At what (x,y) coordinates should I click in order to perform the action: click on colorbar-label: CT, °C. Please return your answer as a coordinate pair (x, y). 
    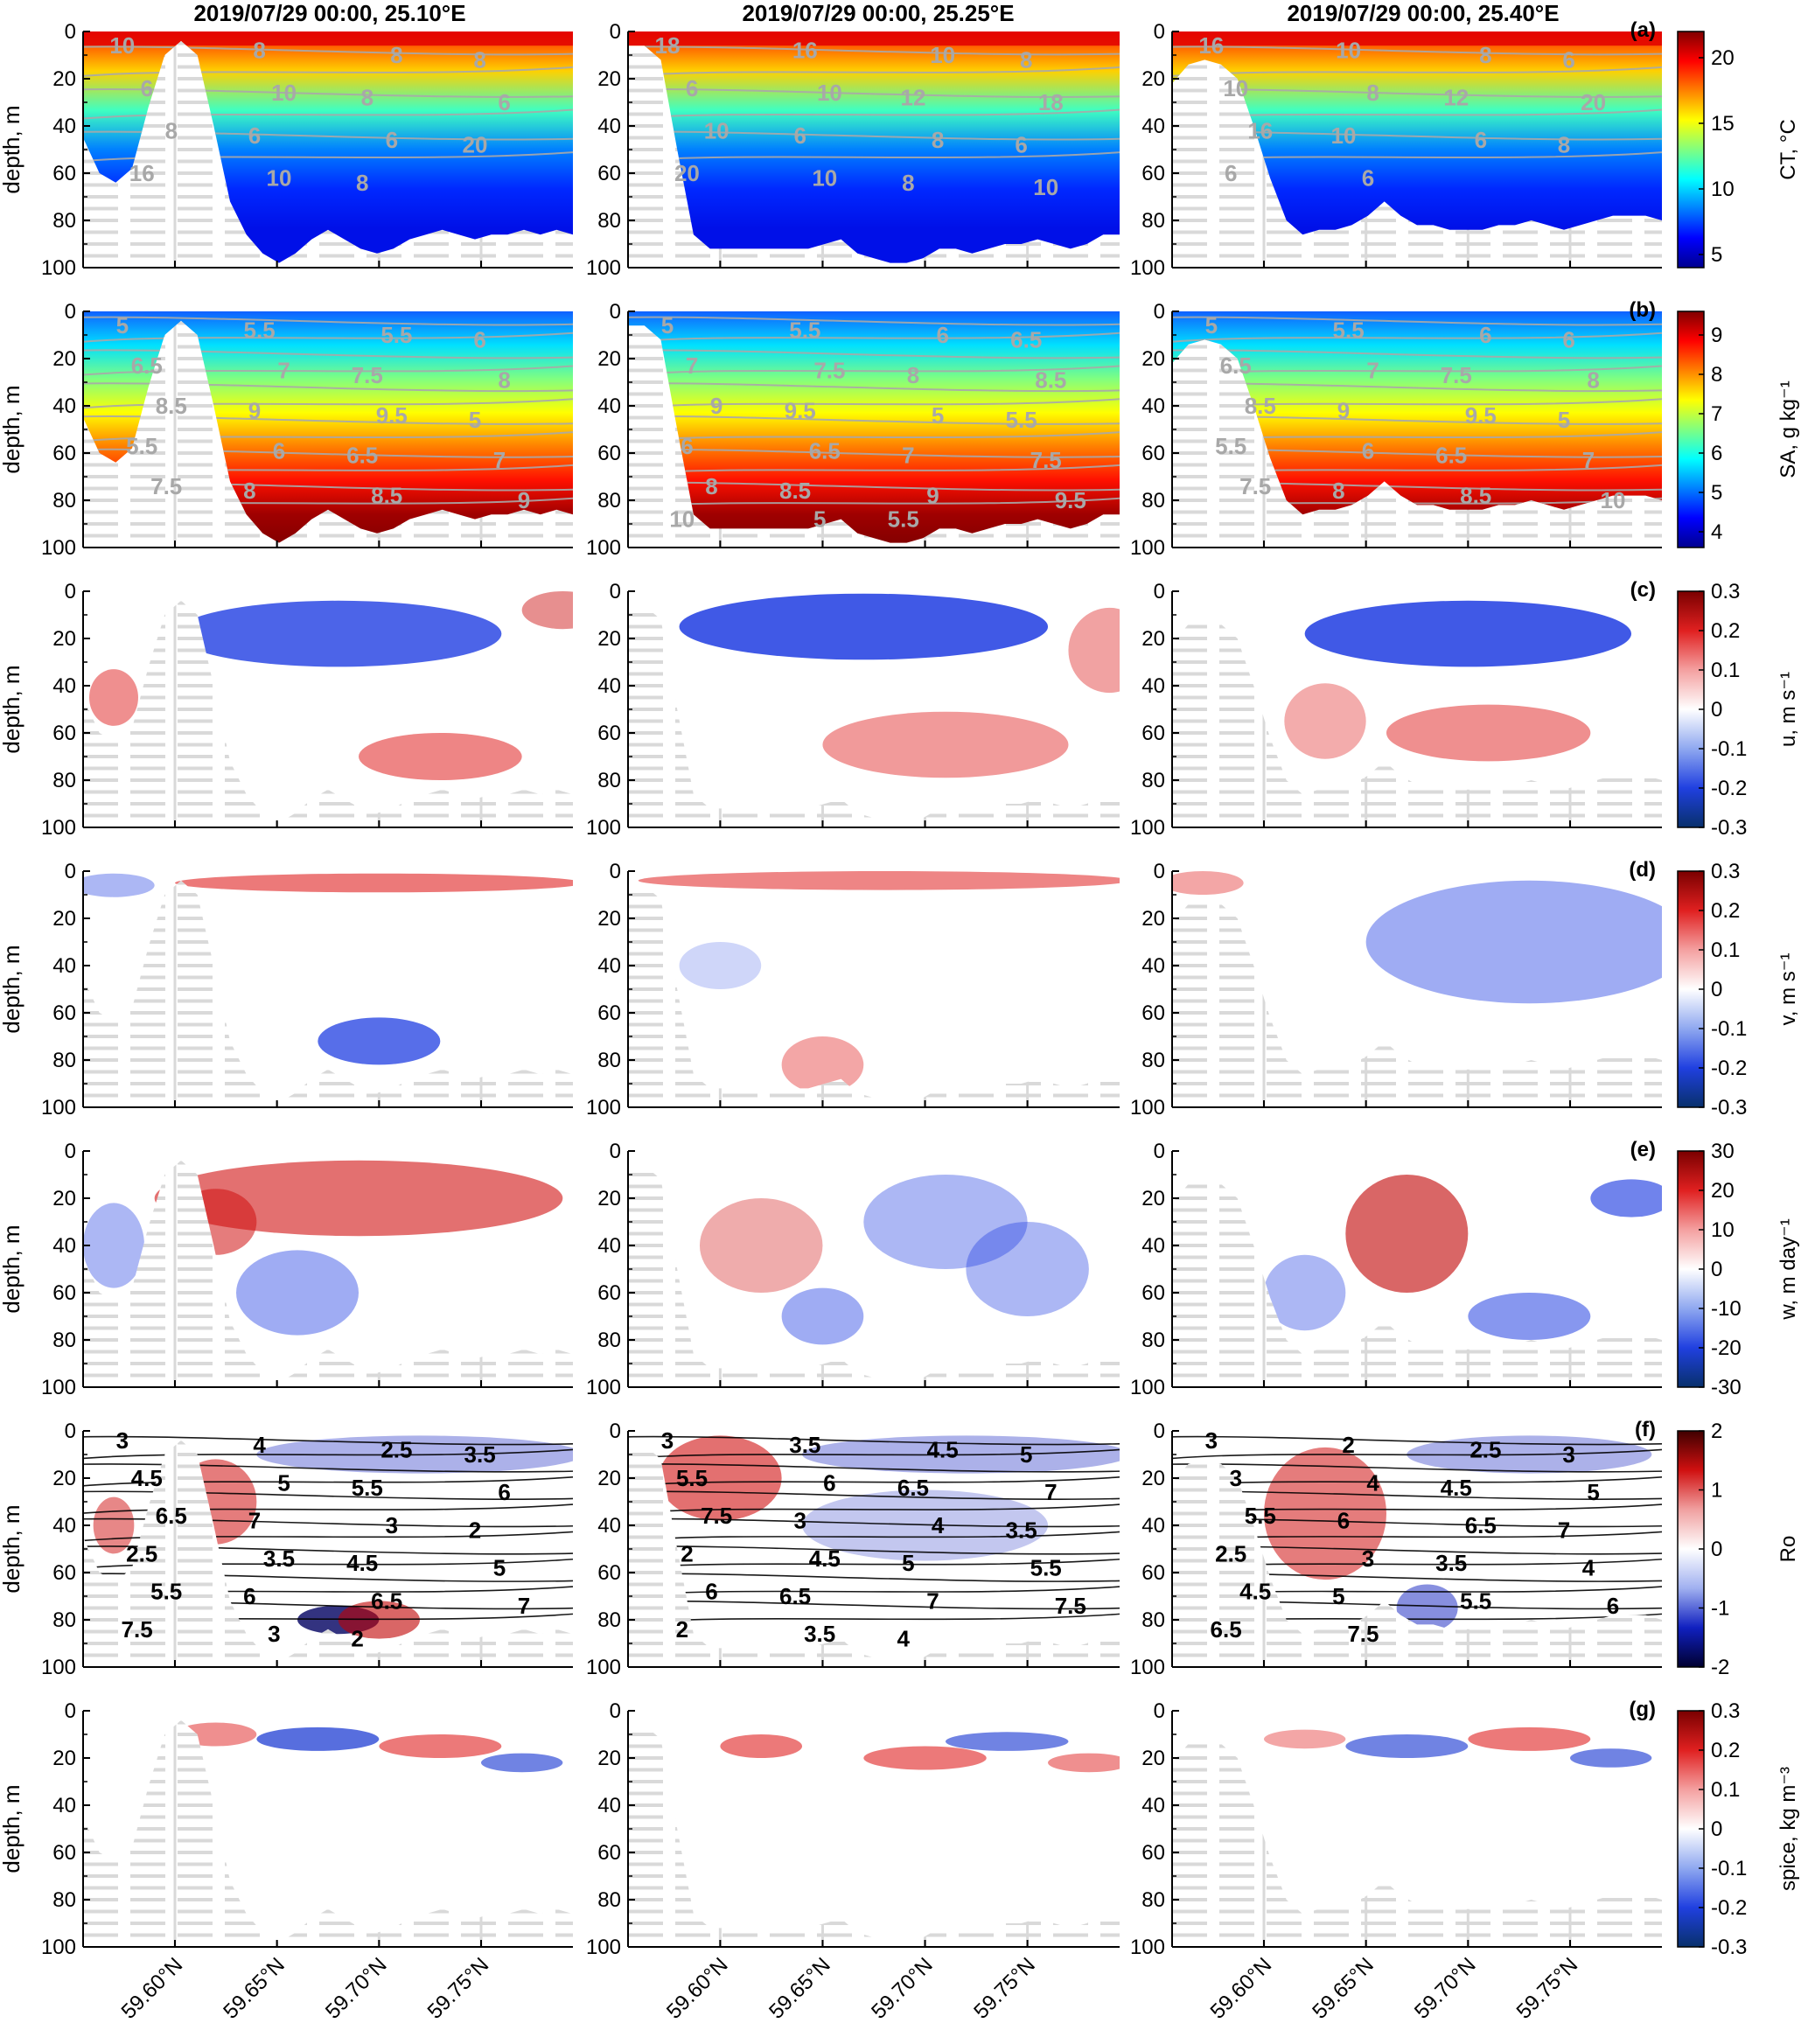
    Looking at the image, I should click on (1788, 149).